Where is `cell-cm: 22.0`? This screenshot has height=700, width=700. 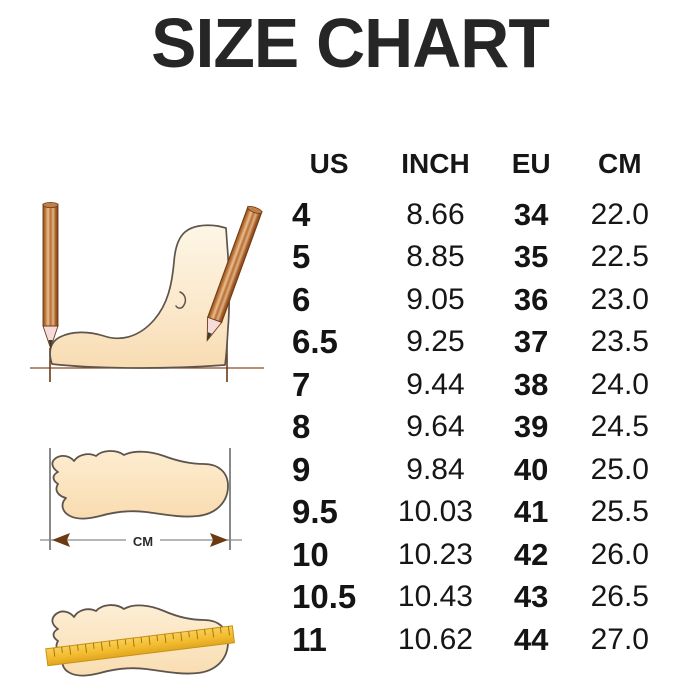
cell-cm: 22.0 is located at coordinates (619, 214).